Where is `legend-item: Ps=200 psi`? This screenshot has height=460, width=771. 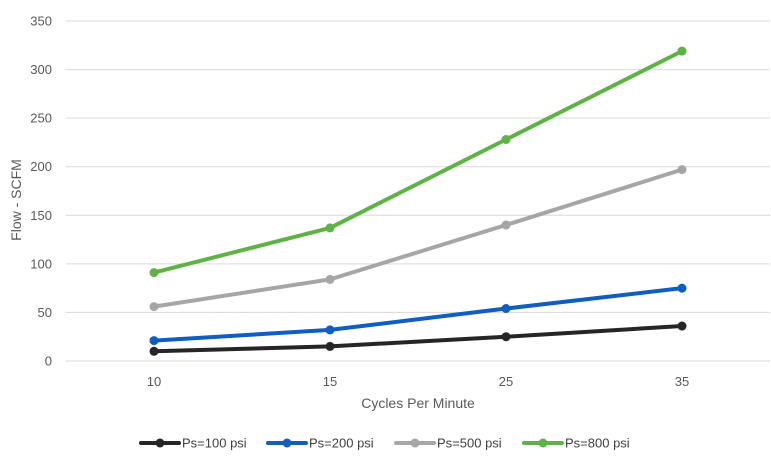 legend-item: Ps=200 psi is located at coordinates (320, 443).